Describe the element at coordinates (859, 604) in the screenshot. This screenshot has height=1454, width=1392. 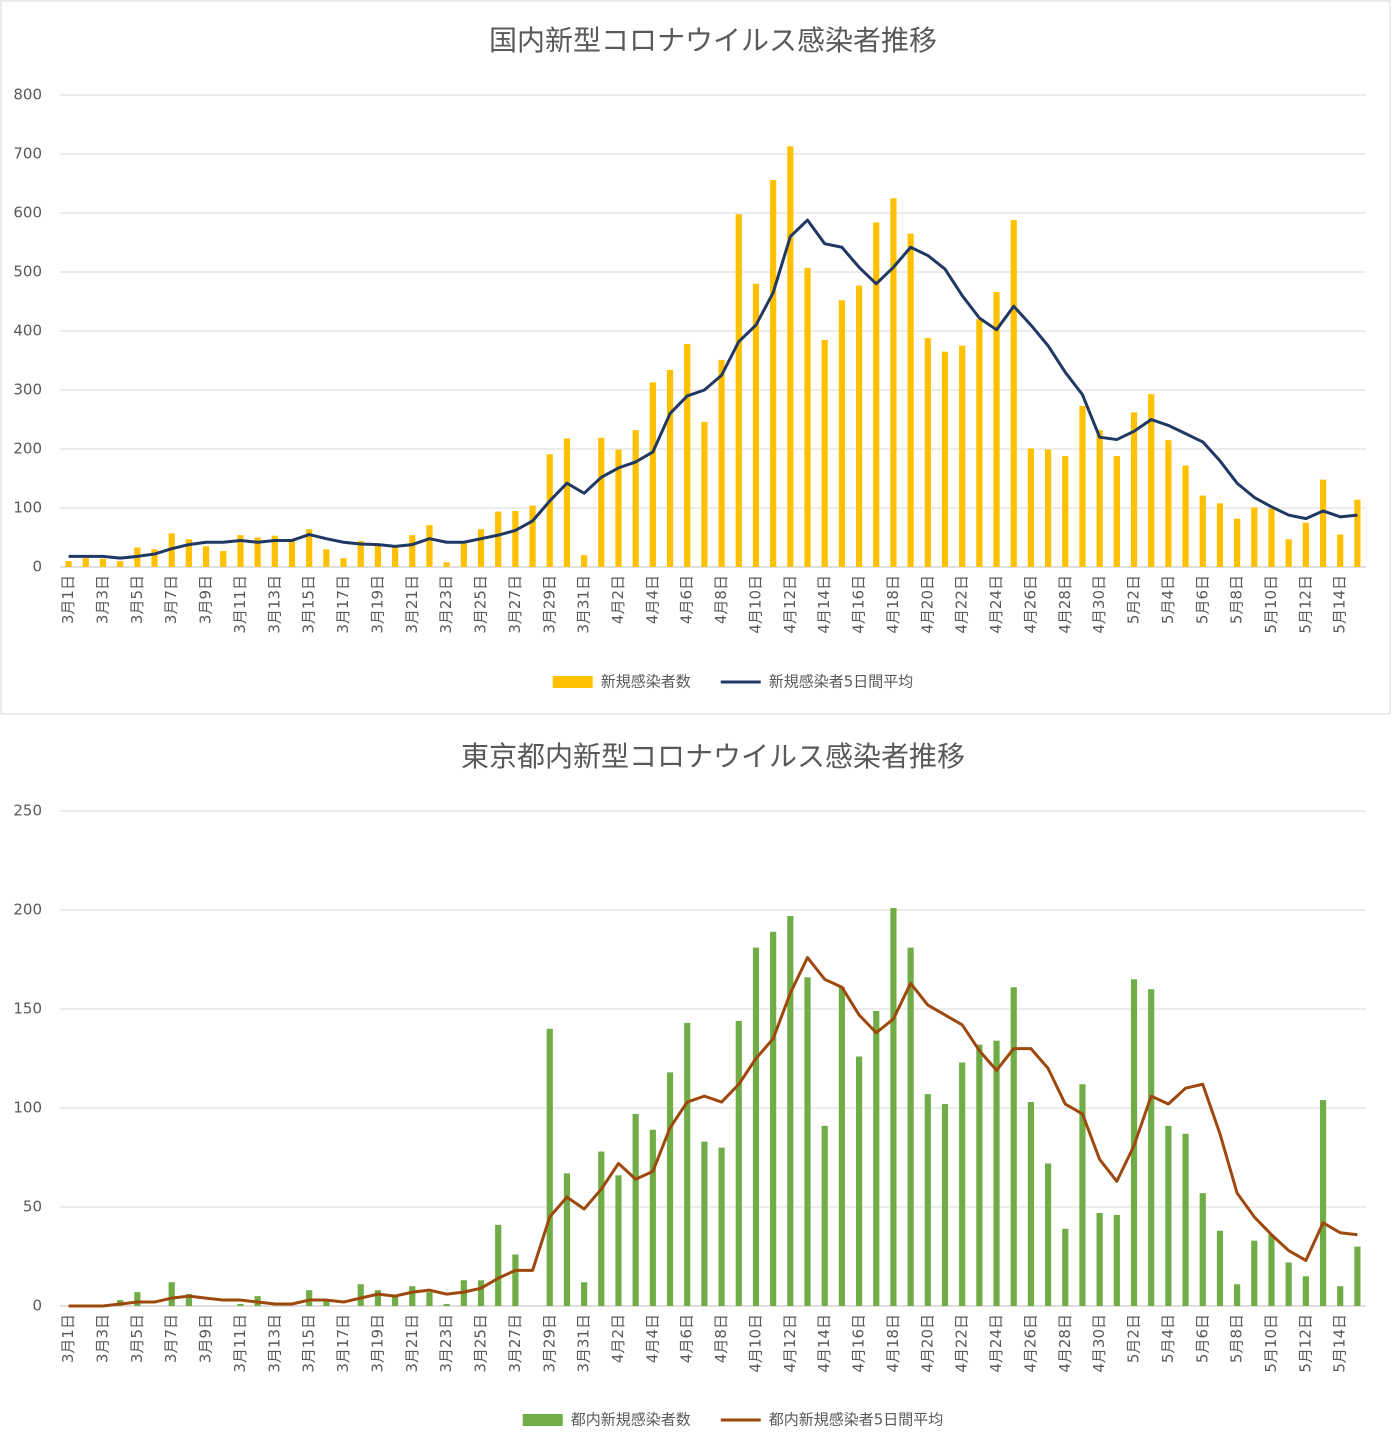
I see `x-tick-label: 4月16日` at that location.